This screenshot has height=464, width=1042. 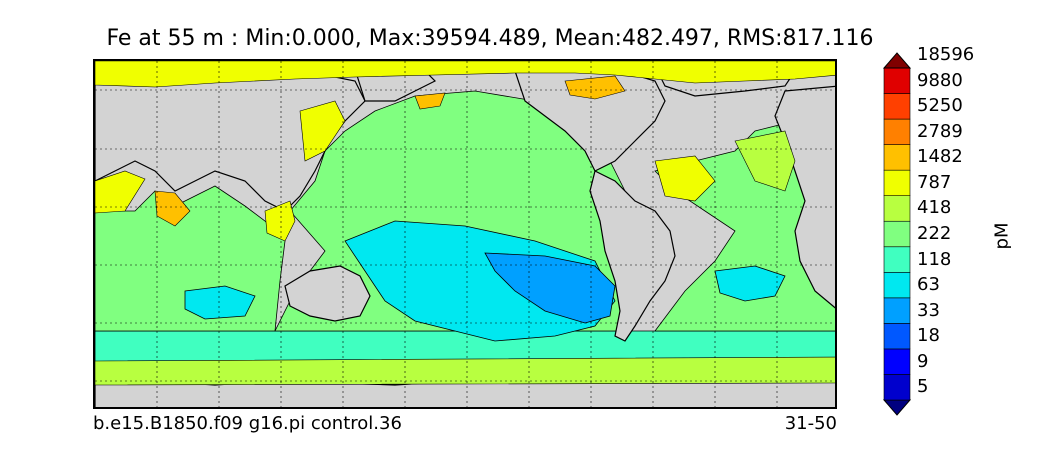 What do you see at coordinates (940, 131) in the screenshot?
I see `colorbar-tick-label: 2789` at bounding box center [940, 131].